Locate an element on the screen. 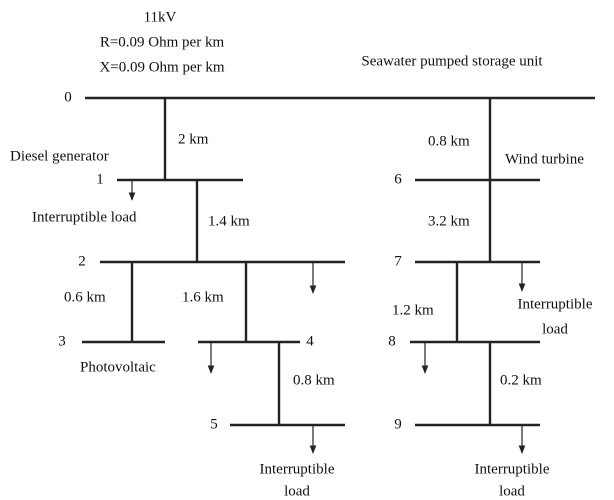  component-label: Diesel generator is located at coordinates (59, 156).